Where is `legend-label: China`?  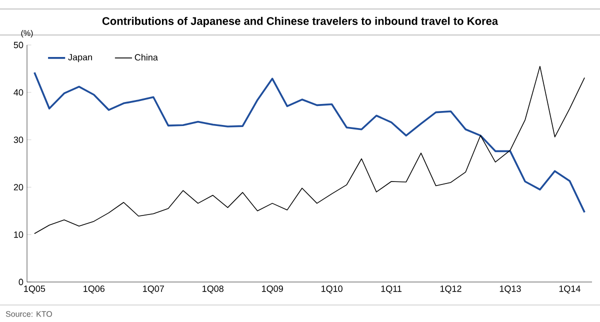 legend-label: China is located at coordinates (146, 57).